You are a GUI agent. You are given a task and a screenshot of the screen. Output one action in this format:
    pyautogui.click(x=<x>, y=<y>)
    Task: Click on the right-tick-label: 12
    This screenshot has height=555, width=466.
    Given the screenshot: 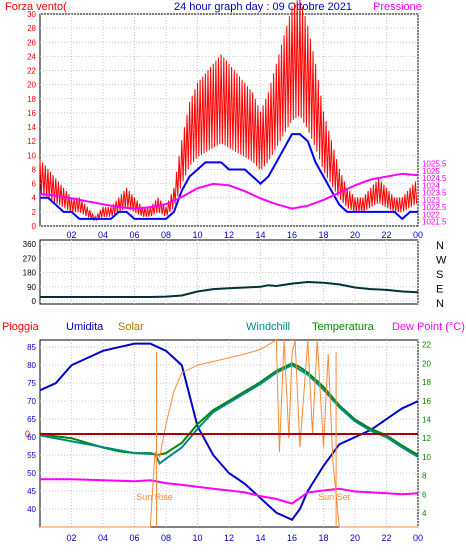 What is the action you would take?
    pyautogui.click(x=426, y=438)
    